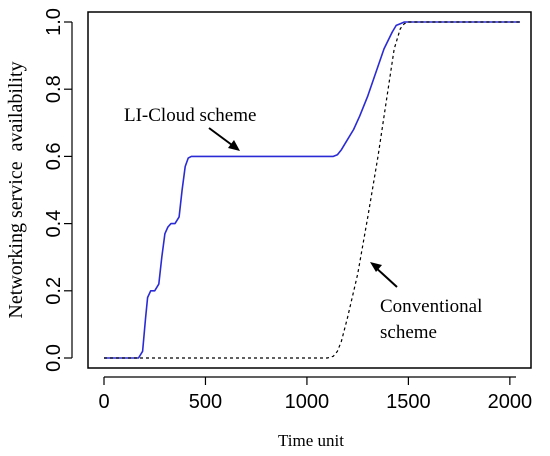  Describe the element at coordinates (376, 267) in the screenshot. I see `annotation-conventional-arrowhead` at that location.